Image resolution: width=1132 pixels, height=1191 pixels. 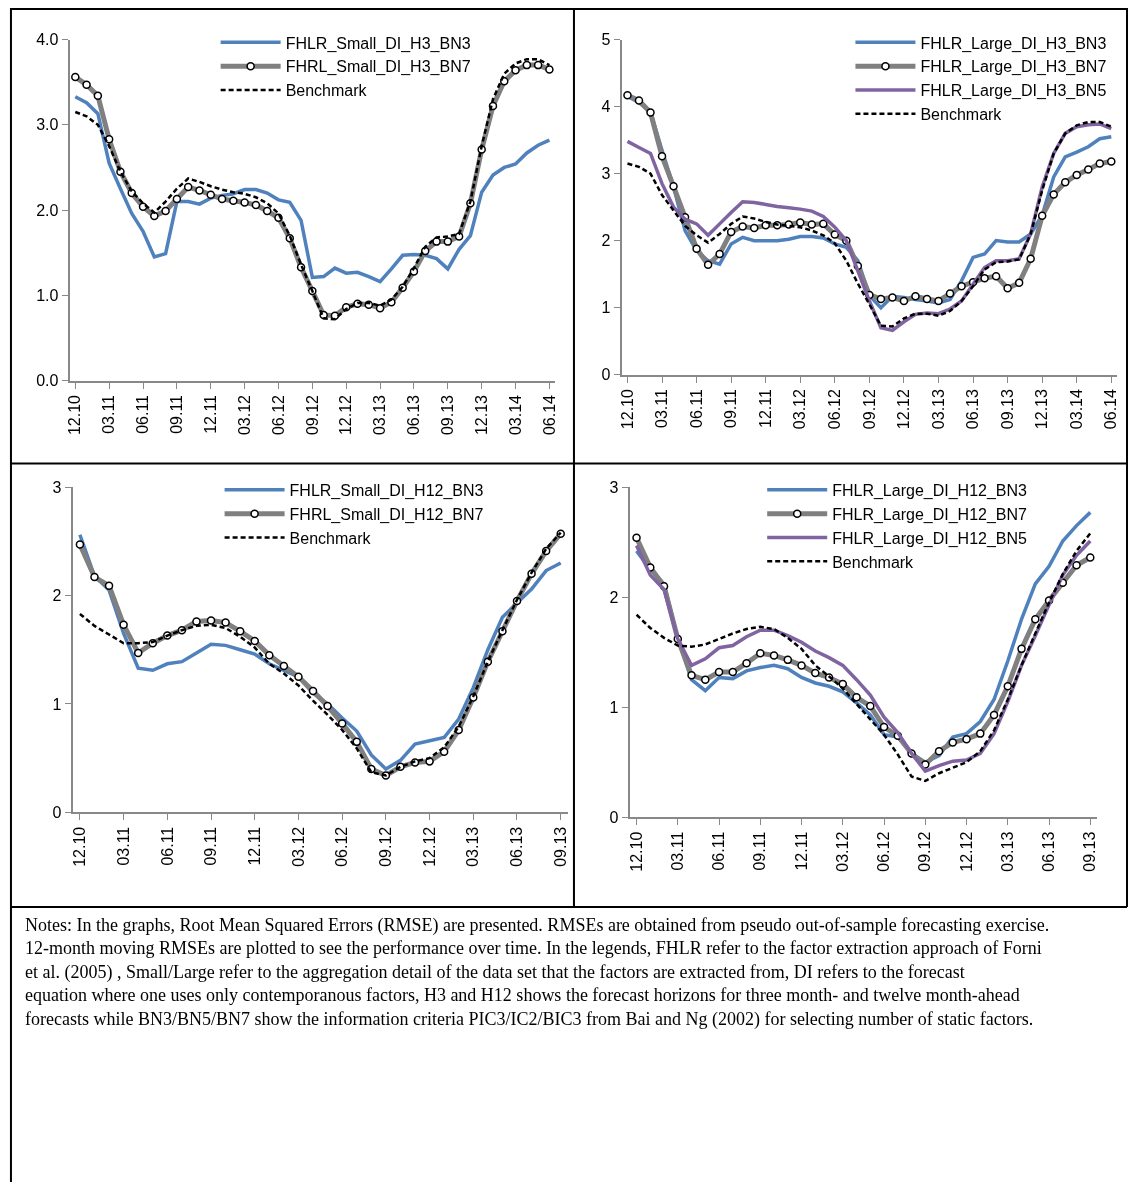 I want to click on legend-label: FHLR_Small_DI_H3_BN3, so click(x=378, y=43).